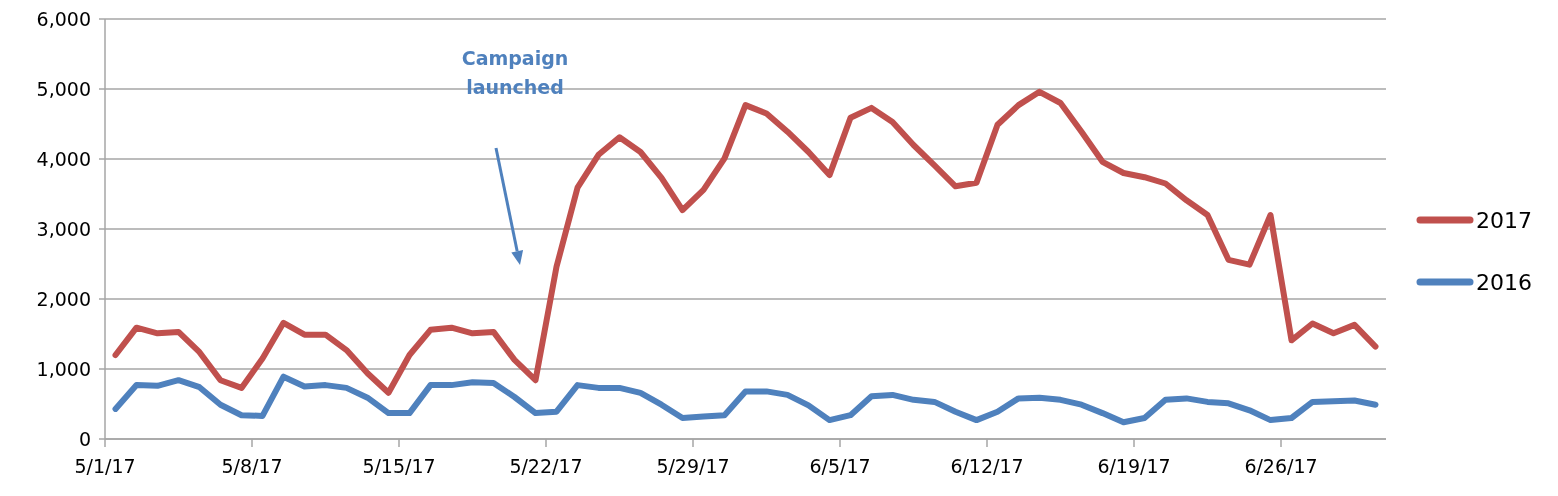 The height and width of the screenshot is (496, 1558). I want to click on legend-label: 2016, so click(1504, 282).